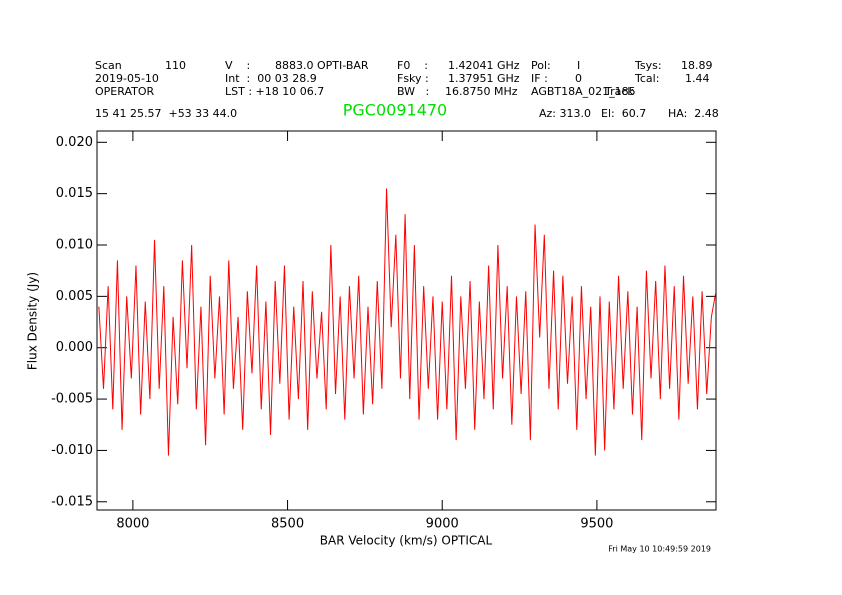 The width and height of the screenshot is (842, 595). I want to click on header-field: 1.44, so click(697, 78).